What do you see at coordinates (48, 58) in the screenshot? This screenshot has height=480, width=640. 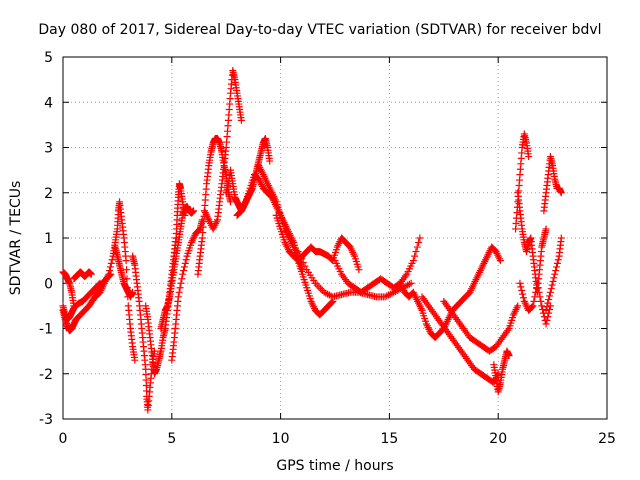 I see `y-tick-label: 5` at bounding box center [48, 58].